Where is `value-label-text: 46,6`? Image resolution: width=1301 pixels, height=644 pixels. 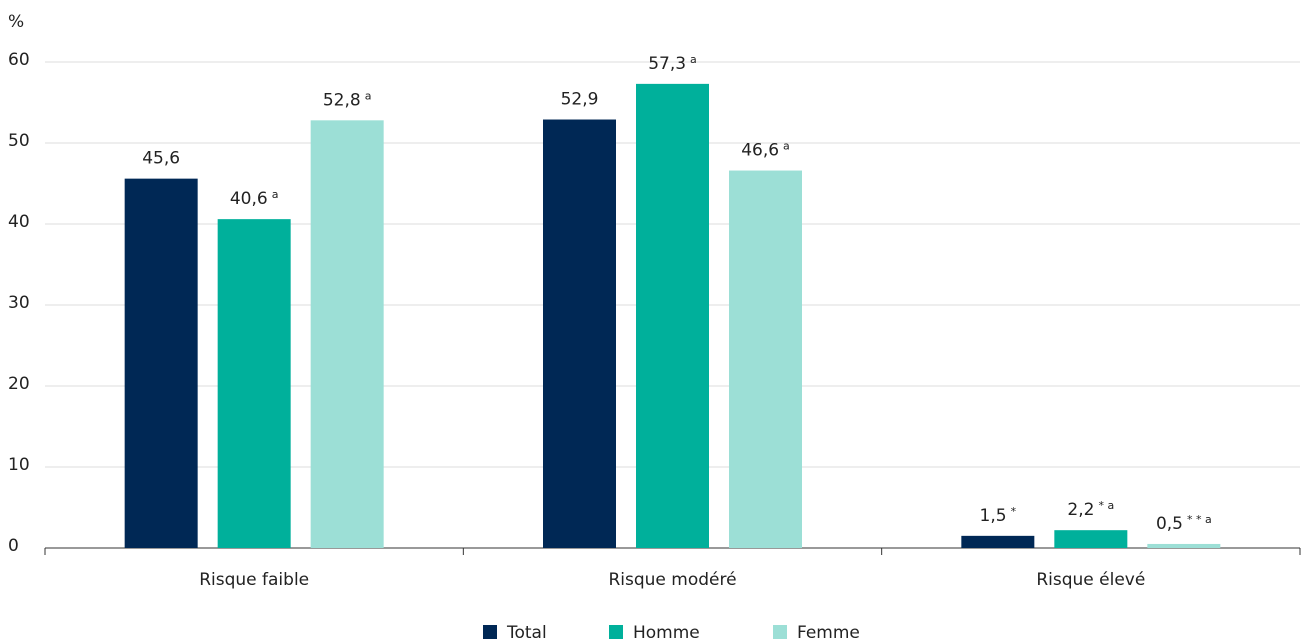 value-label-text: 46,6 is located at coordinates (760, 151).